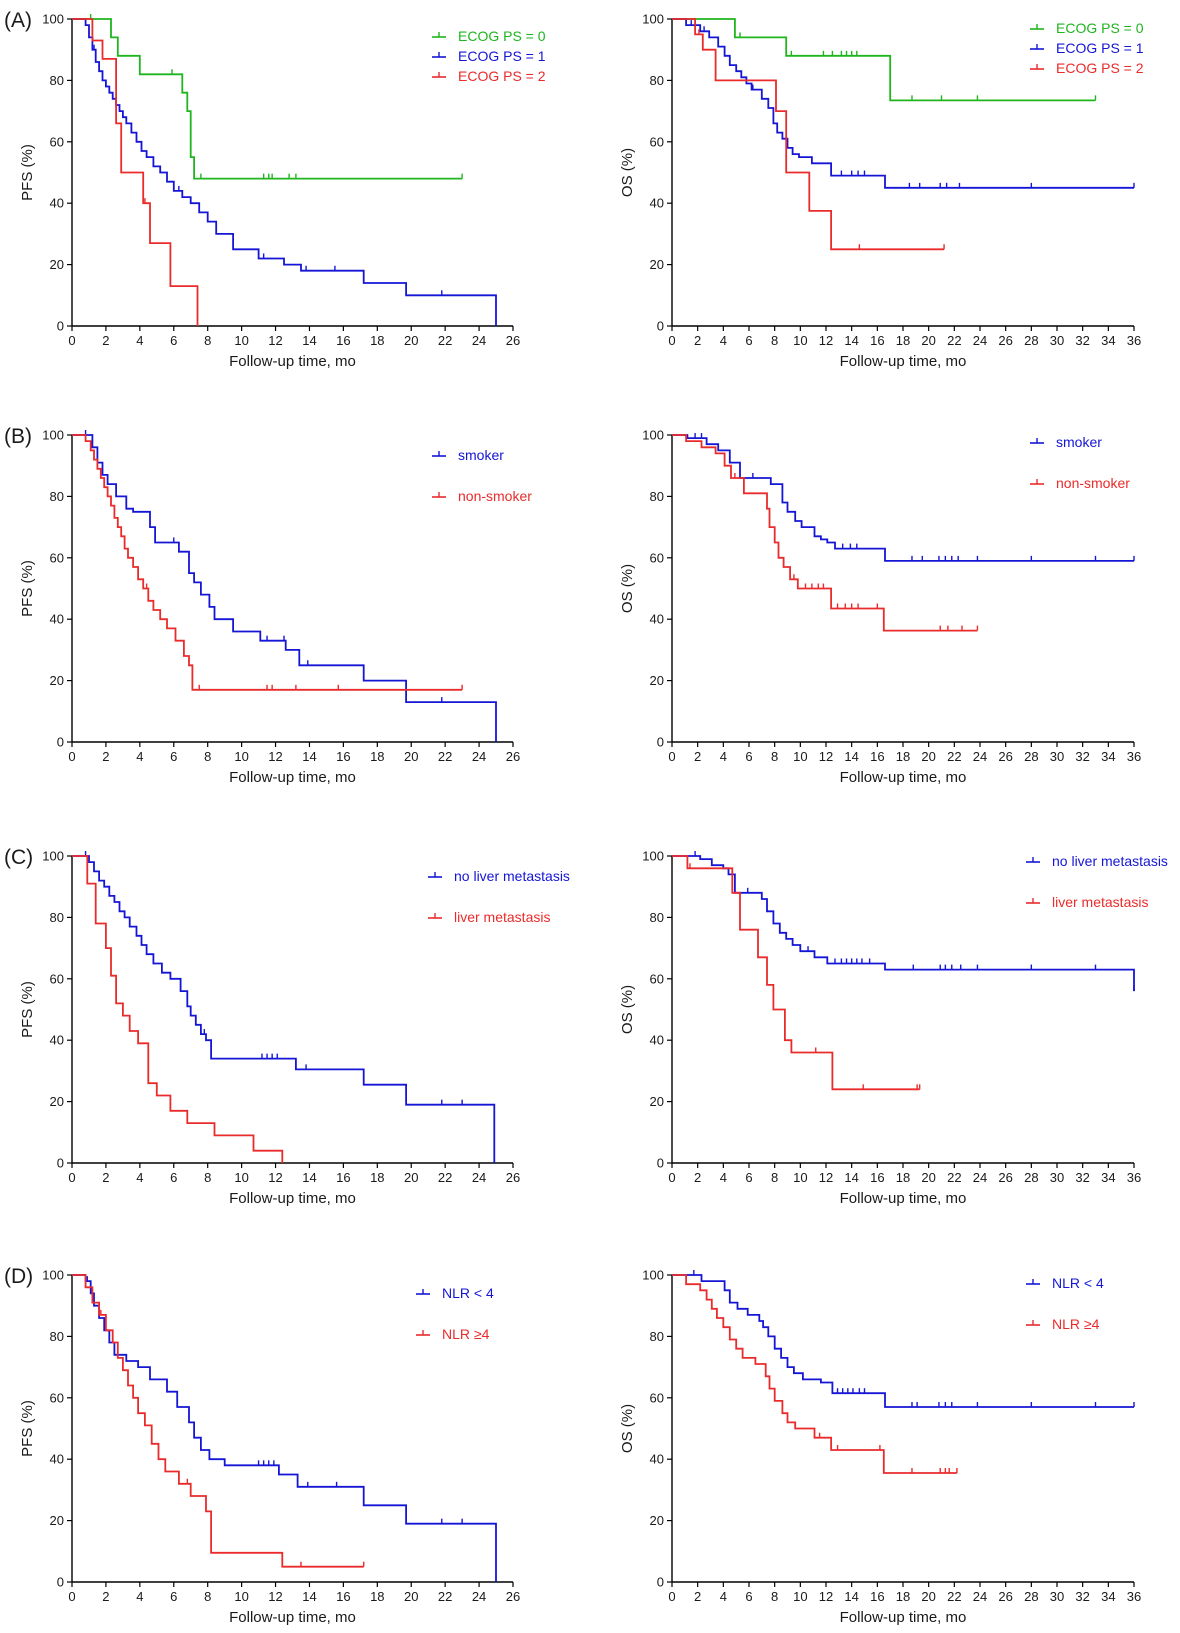  What do you see at coordinates (241, 1177) in the screenshot?
I see `x-tick-label: 10` at bounding box center [241, 1177].